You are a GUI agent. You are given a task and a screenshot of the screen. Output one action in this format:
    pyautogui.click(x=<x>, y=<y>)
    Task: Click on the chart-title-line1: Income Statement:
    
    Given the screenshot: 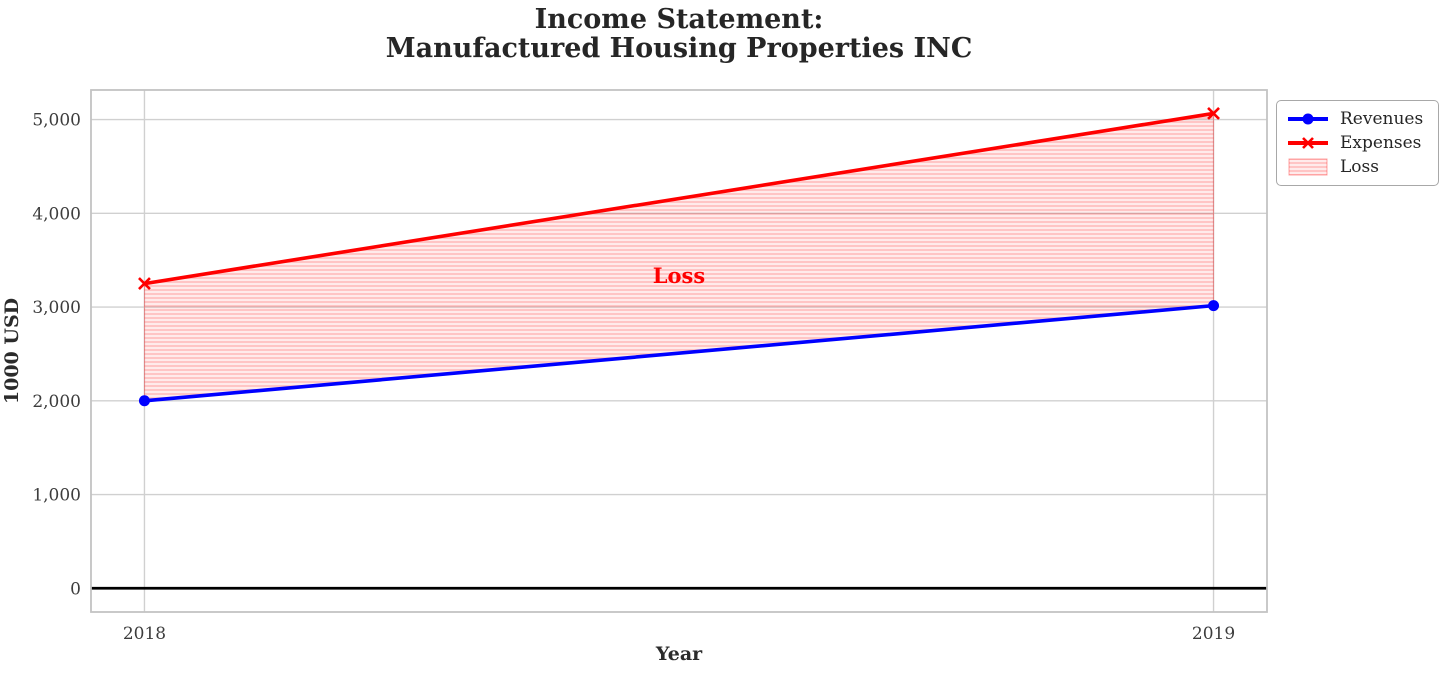 What is the action you would take?
    pyautogui.click(x=679, y=19)
    